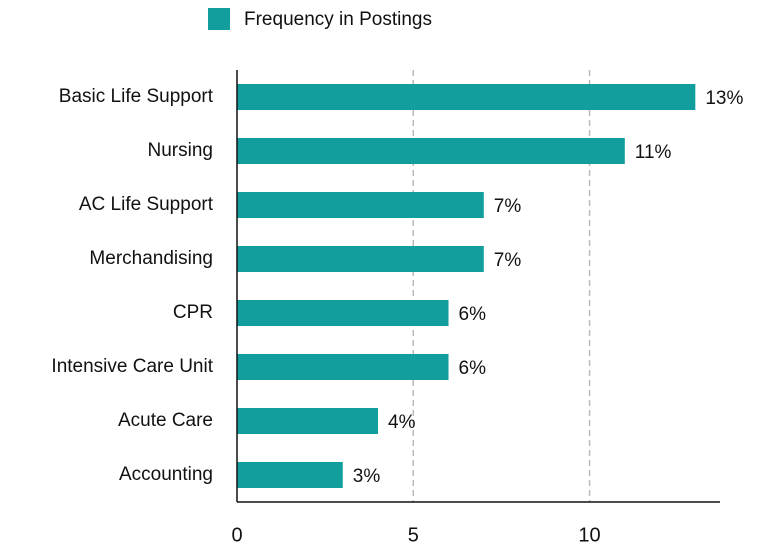 The height and width of the screenshot is (552, 771). Describe the element at coordinates (193, 312) in the screenshot. I see `y-tick-label: CPR` at that location.